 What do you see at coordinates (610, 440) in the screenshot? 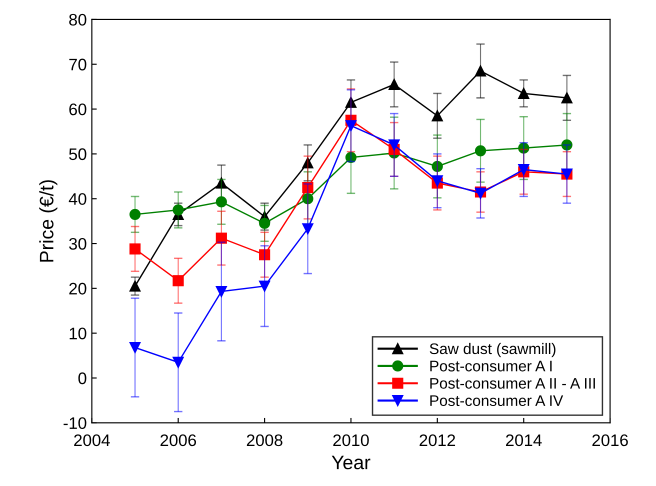
I see `x-tick-label: 2016` at bounding box center [610, 440].